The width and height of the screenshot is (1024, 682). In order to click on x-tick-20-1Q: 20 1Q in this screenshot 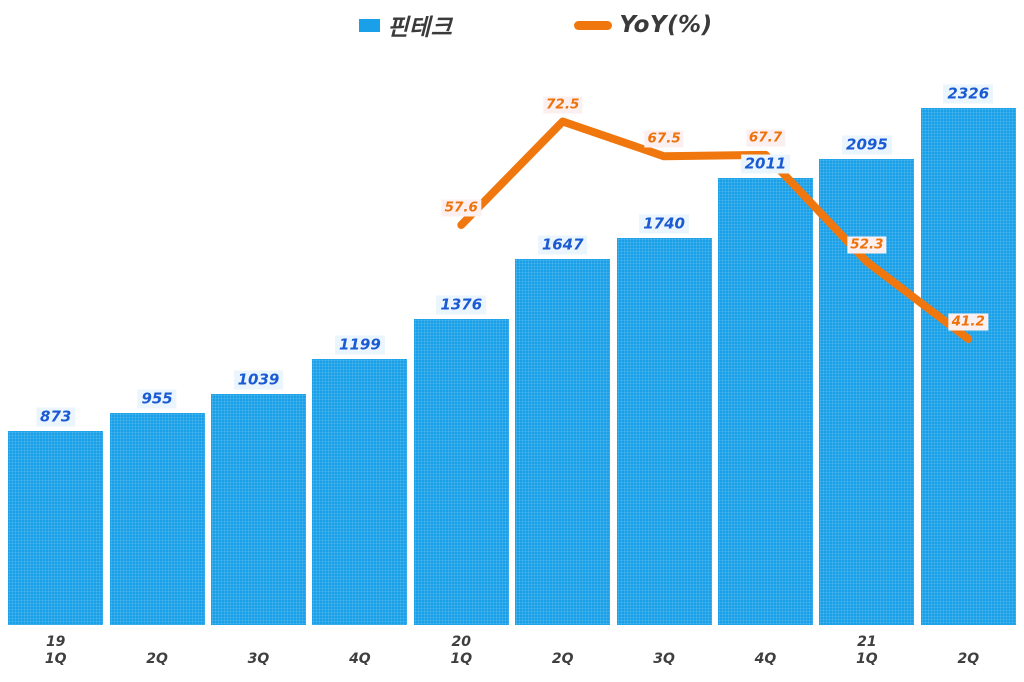, I will do `click(461, 650)`.